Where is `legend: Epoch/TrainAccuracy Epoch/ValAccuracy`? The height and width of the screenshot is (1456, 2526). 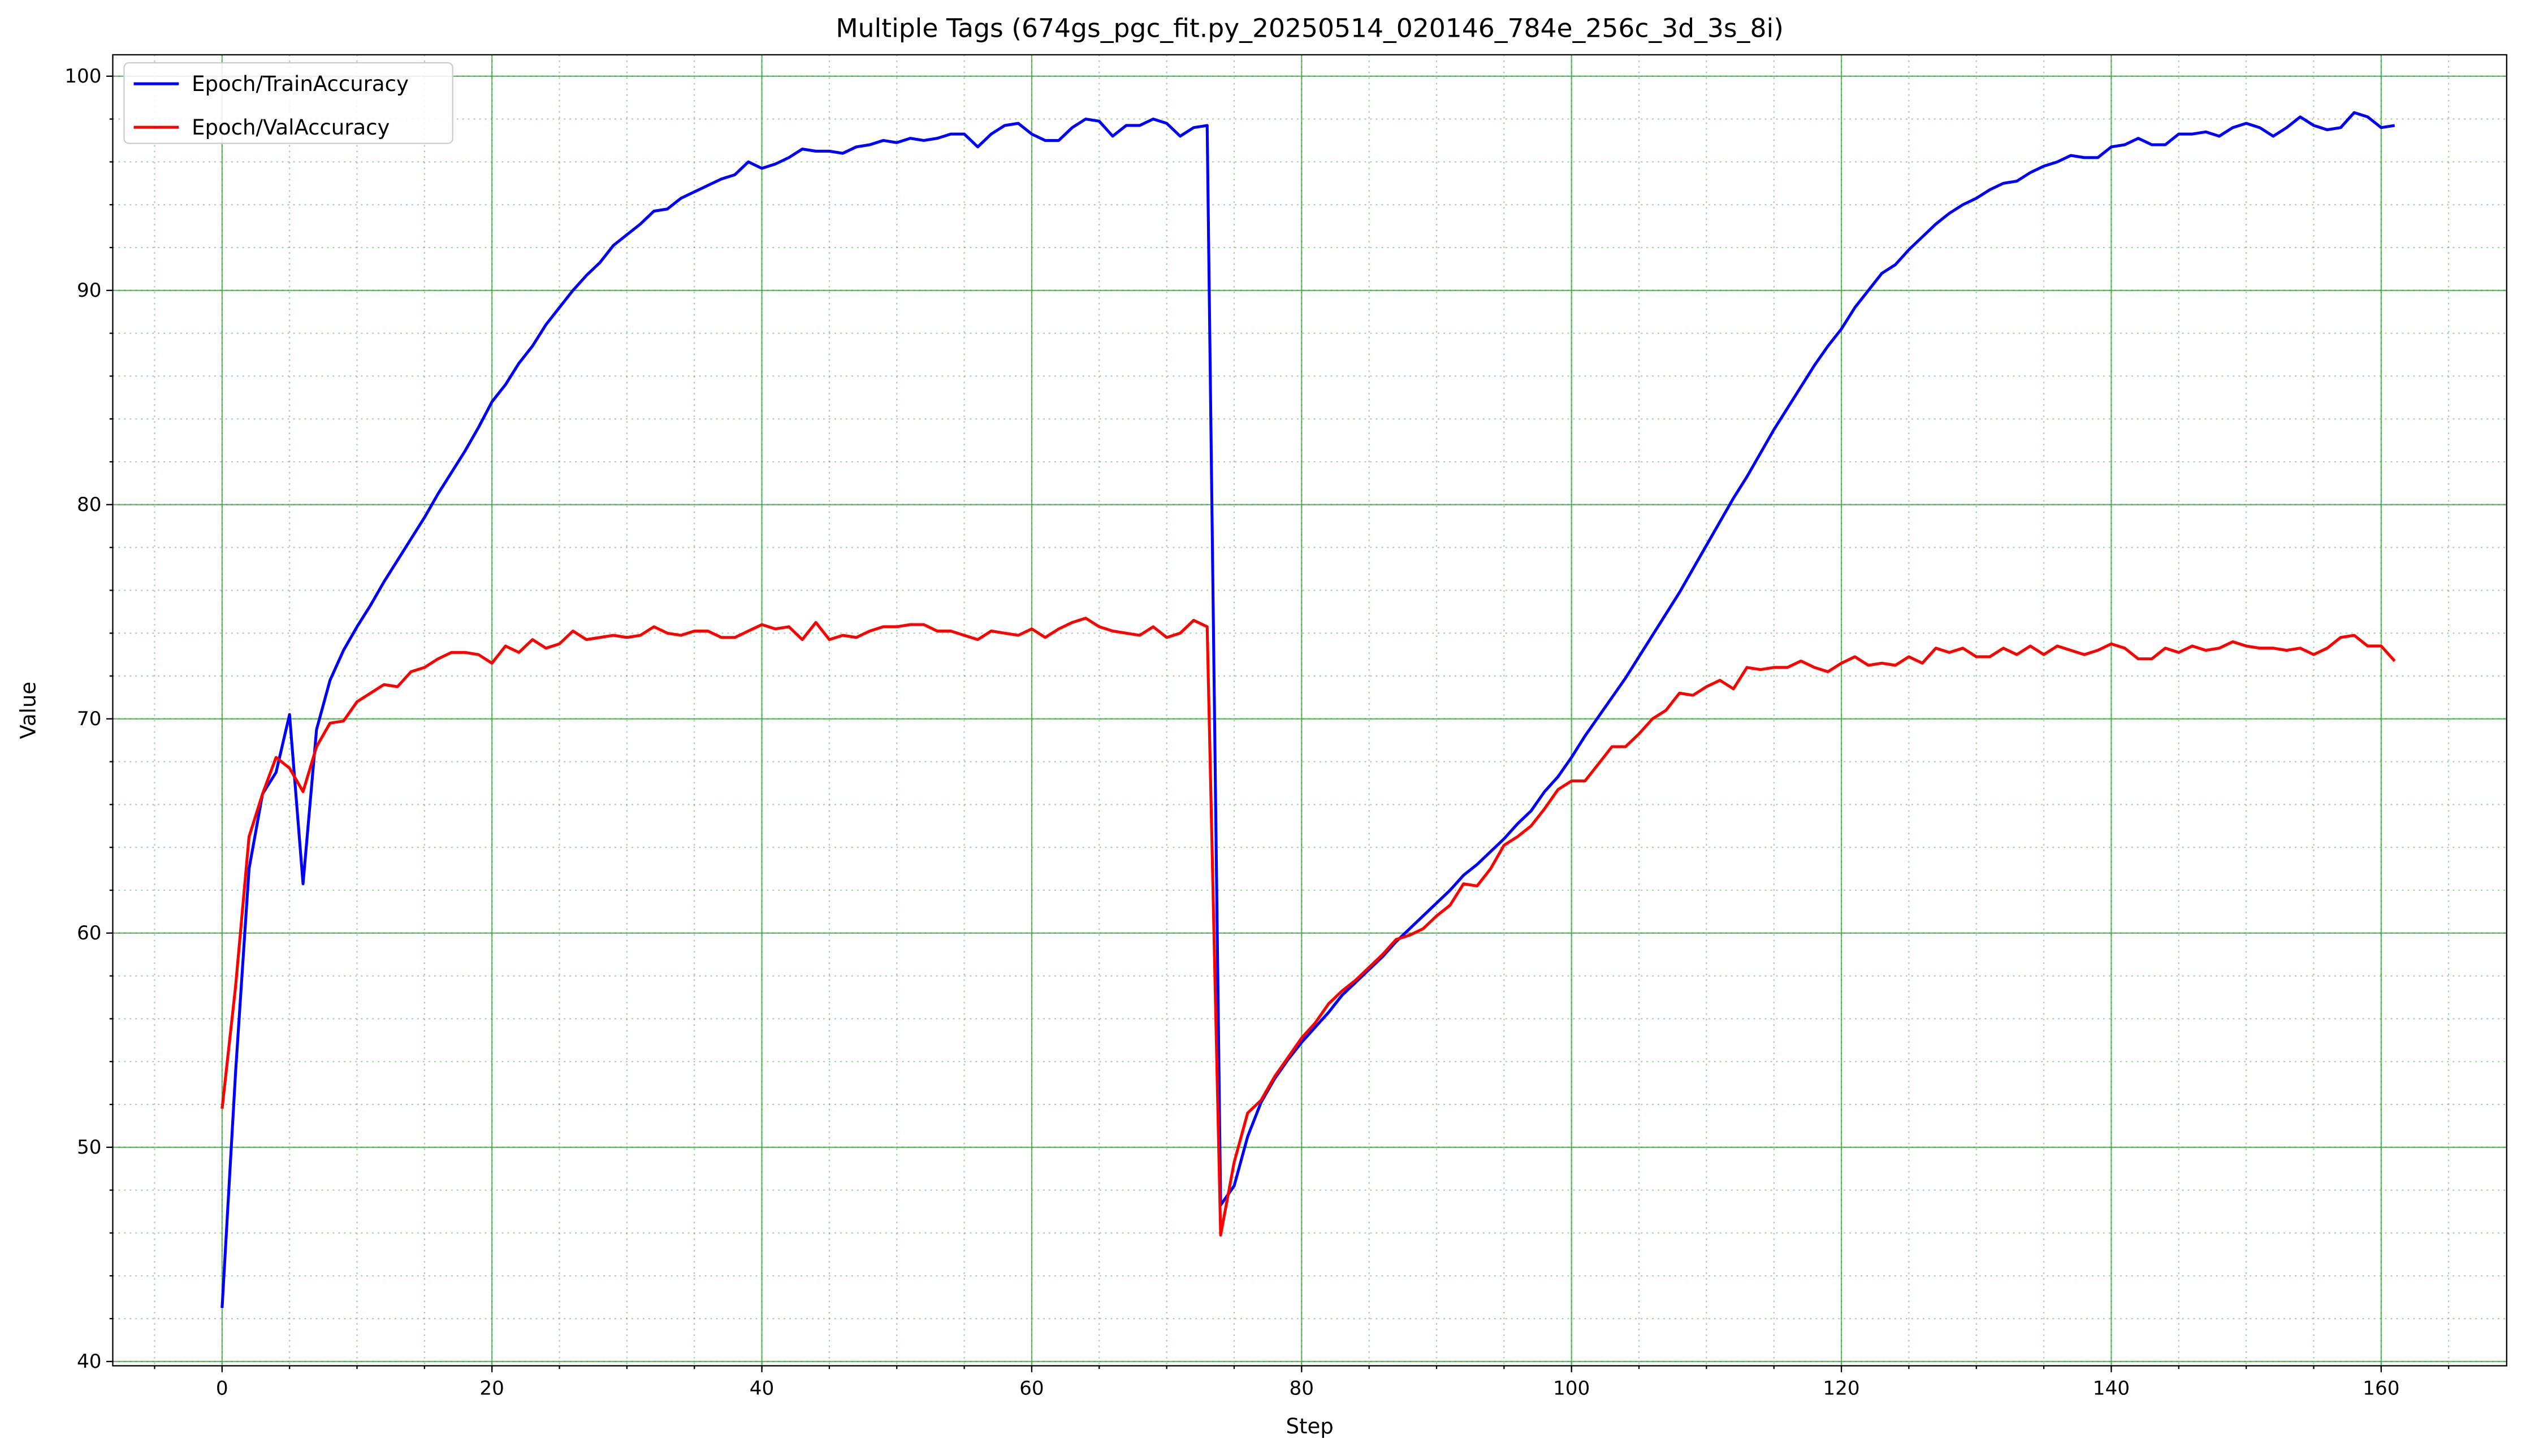
legend: Epoch/TrainAccuracy Epoch/ValAccuracy is located at coordinates (288, 103).